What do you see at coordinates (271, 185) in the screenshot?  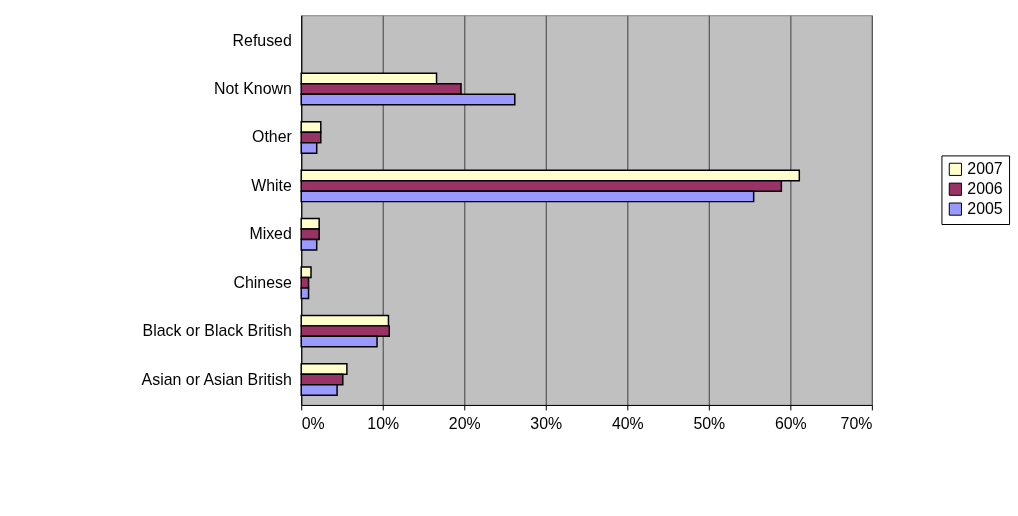 I see `y-tick-label: White` at bounding box center [271, 185].